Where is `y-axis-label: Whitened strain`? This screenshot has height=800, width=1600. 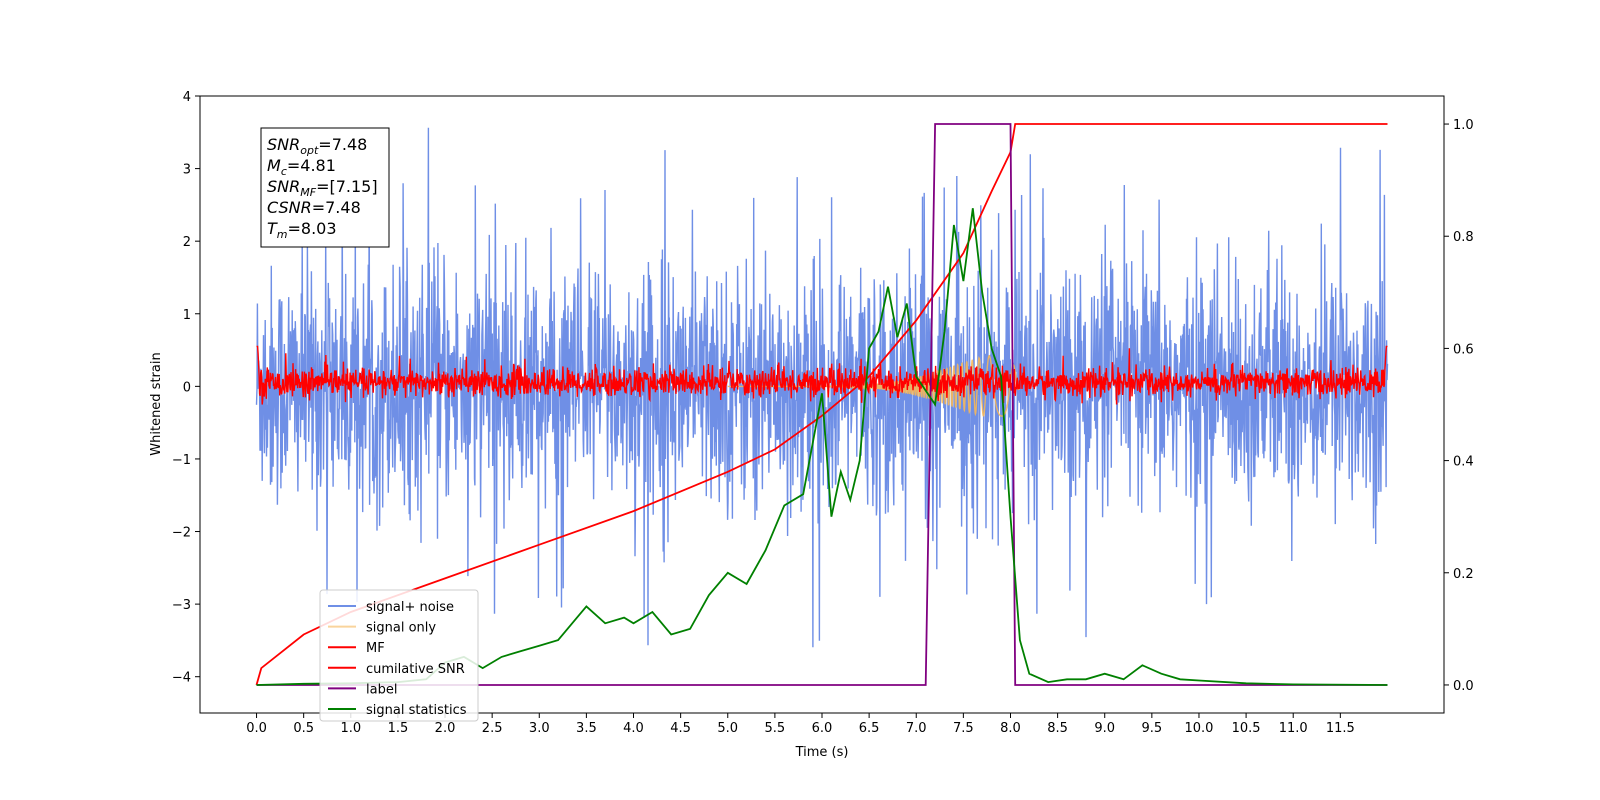
y-axis-label: Whitened strain is located at coordinates (156, 403).